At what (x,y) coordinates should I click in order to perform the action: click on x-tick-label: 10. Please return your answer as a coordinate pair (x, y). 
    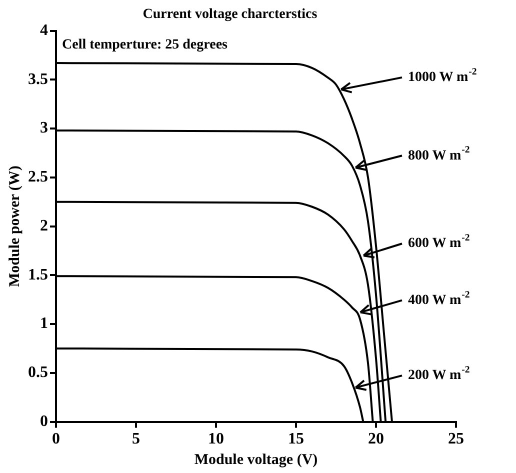
    Looking at the image, I should click on (216, 439).